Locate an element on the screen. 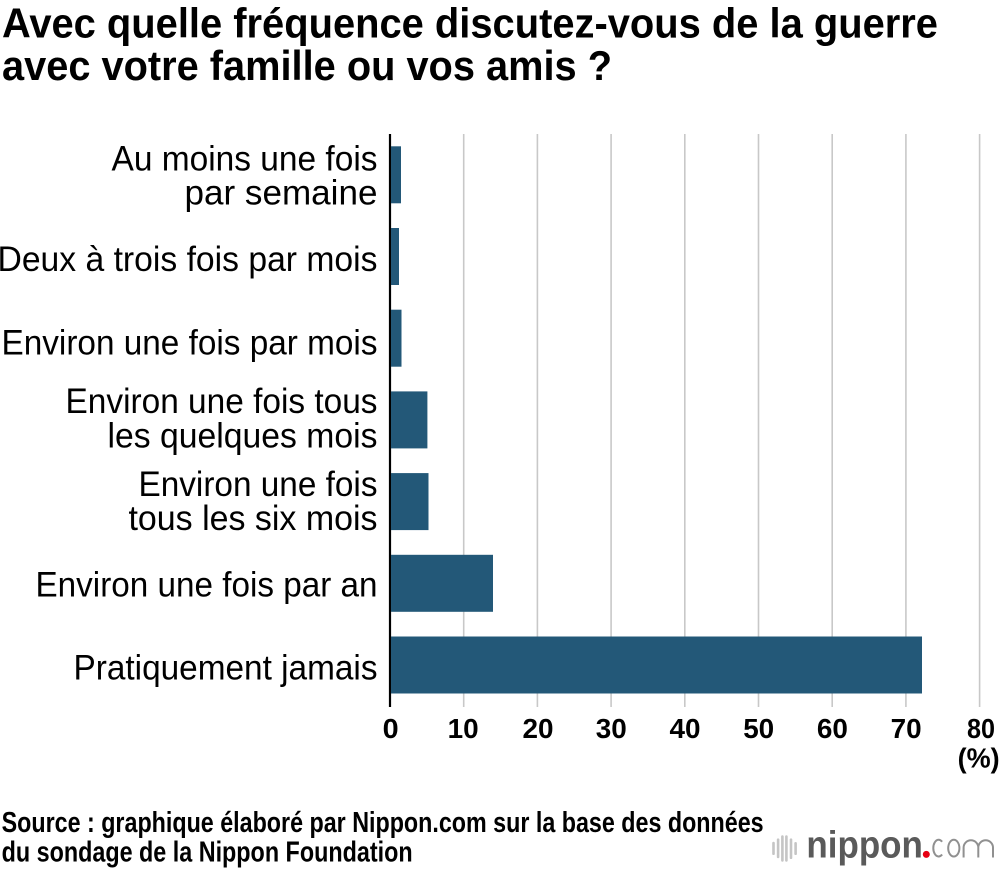  svg-text:avec votre famille ou vos amis: avec votre famille ou vos amis ? is located at coordinates (307, 66).